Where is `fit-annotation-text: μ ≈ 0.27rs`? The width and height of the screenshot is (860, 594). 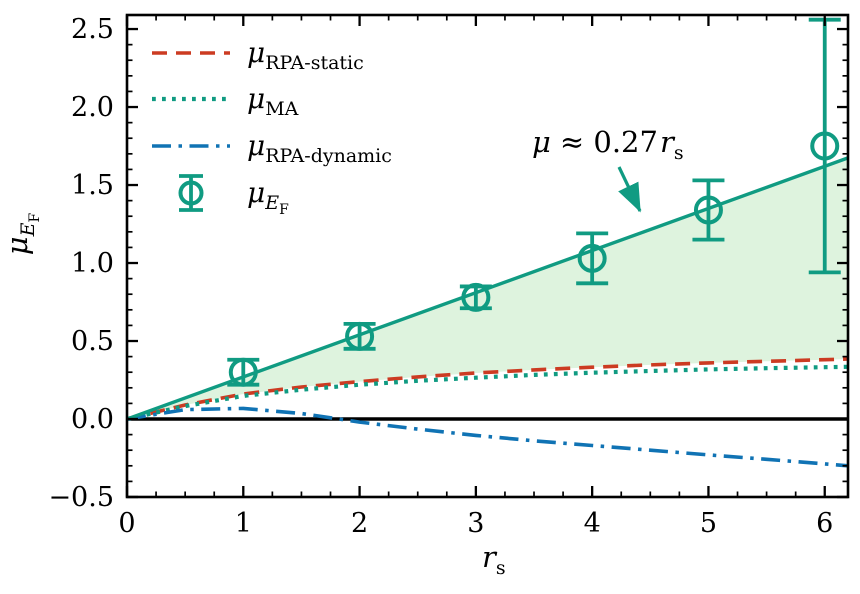
fit-annotation-text: μ ≈ 0.27rs is located at coordinates (608, 144).